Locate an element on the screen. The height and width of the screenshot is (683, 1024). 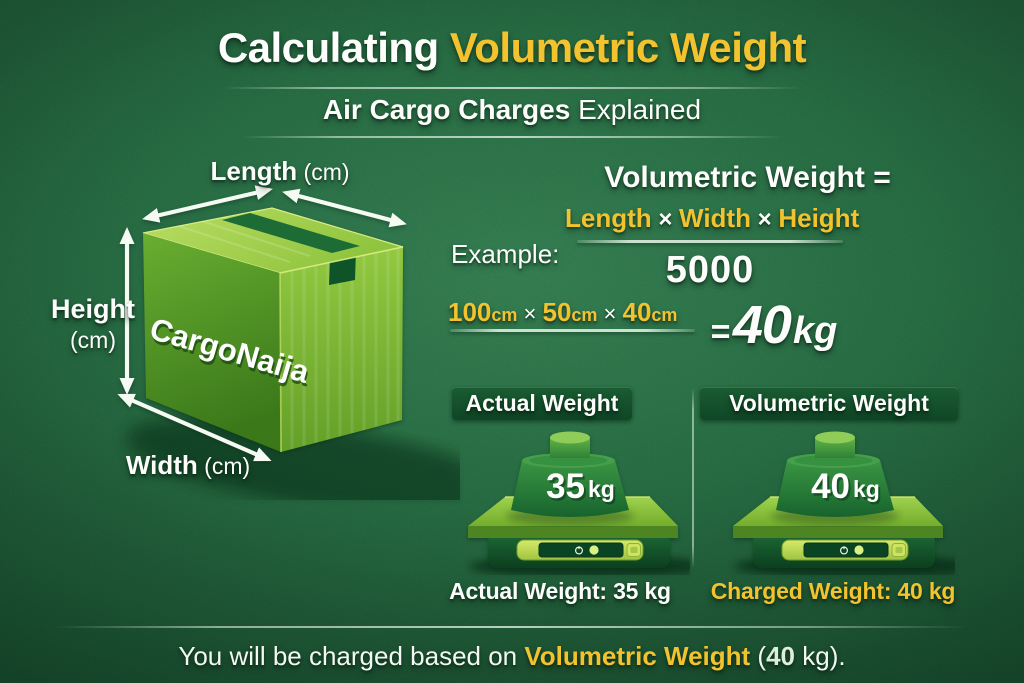
page-subtitle: Air Cargo Charges Explained is located at coordinates (512, 110).